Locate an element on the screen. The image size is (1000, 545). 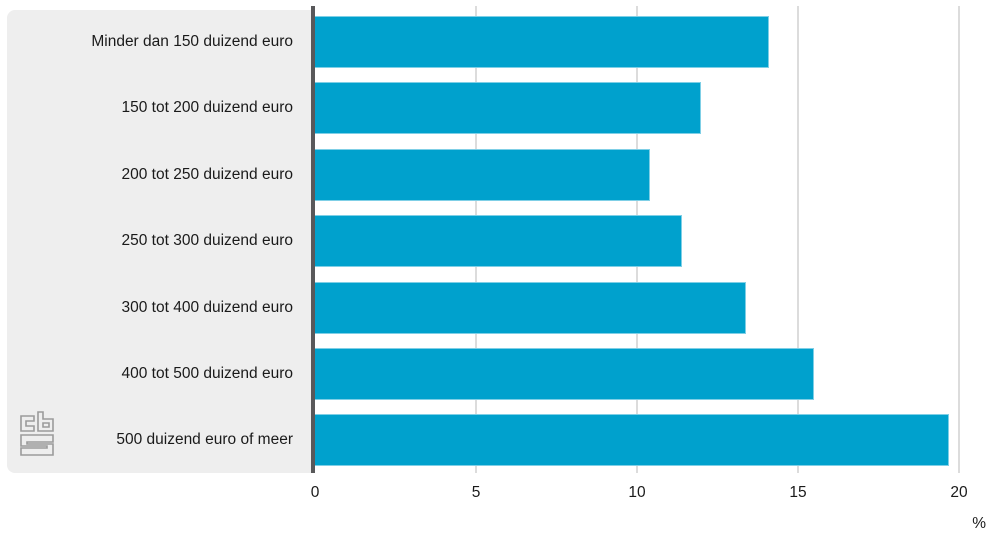
category-label: 150 tot 200 duizend euro is located at coordinates (207, 108).